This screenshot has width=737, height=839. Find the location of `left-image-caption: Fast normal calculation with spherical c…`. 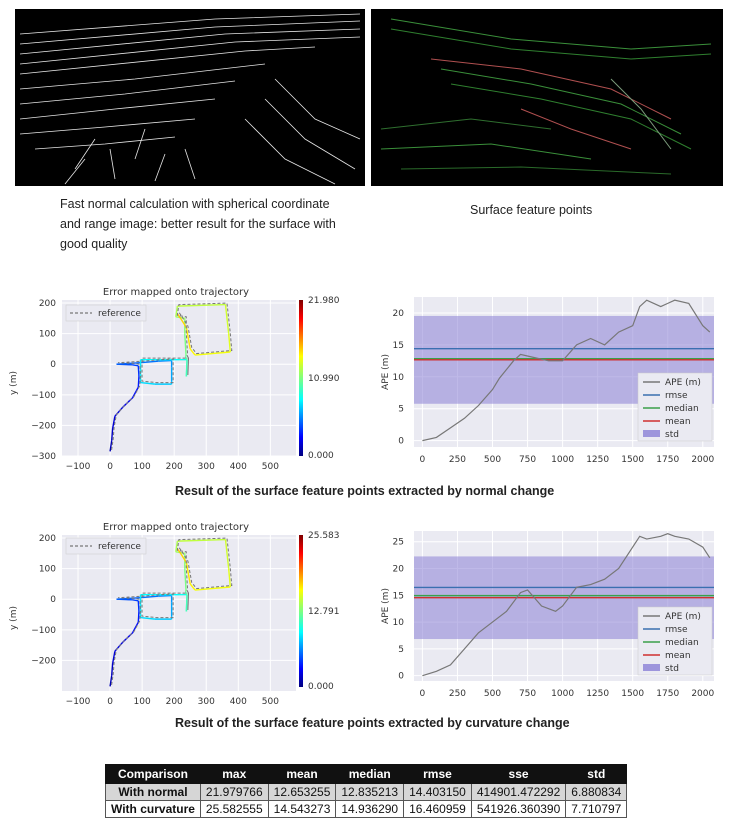

left-image-caption: Fast normal calculation with spherical c… is located at coordinates (198, 224).